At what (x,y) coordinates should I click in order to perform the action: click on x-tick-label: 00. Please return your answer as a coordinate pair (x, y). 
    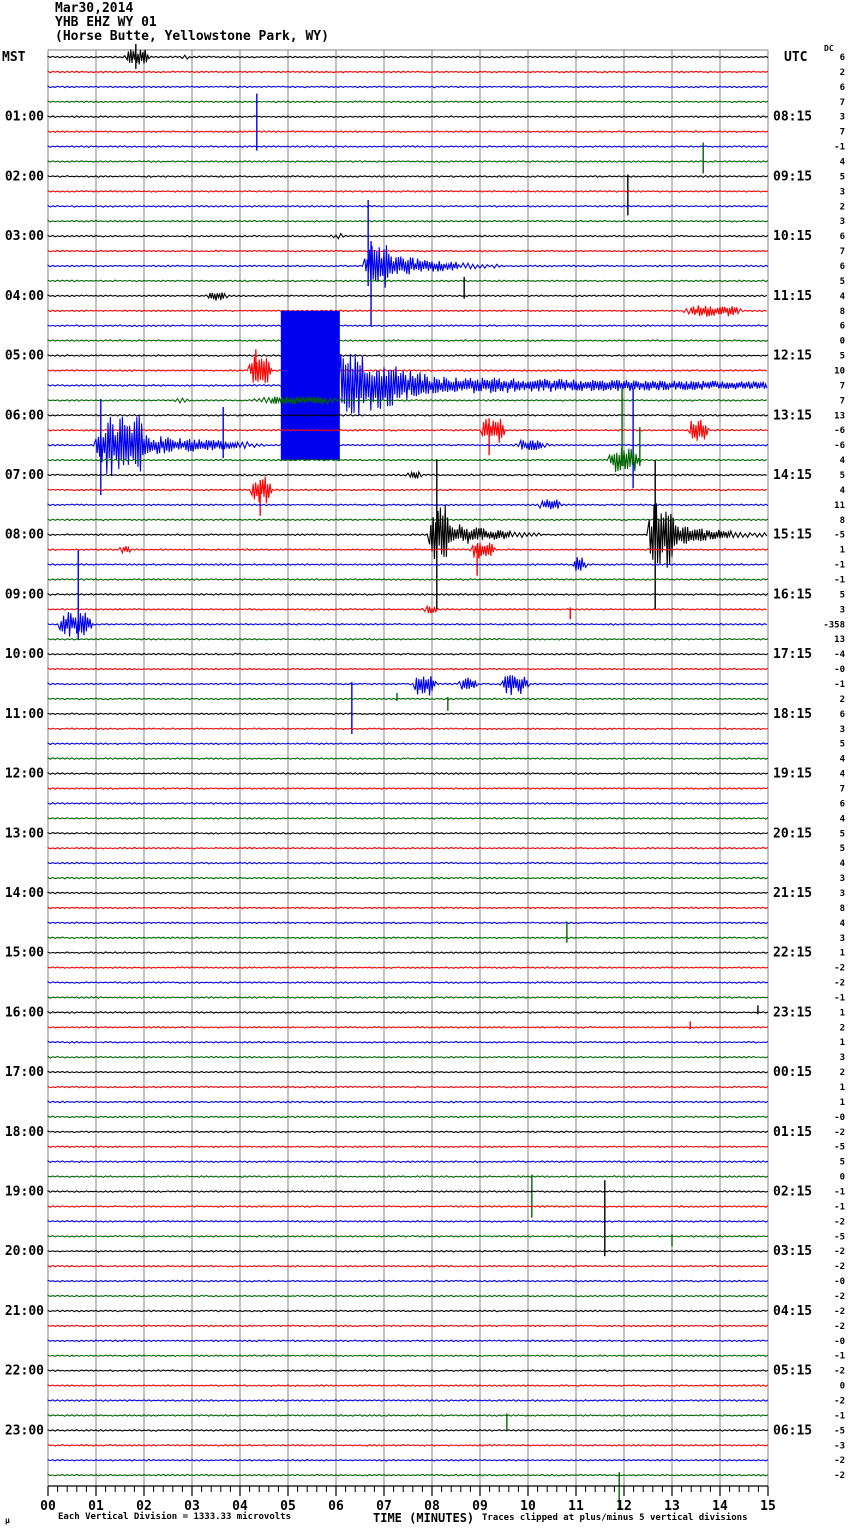
    Looking at the image, I should click on (48, 1506).